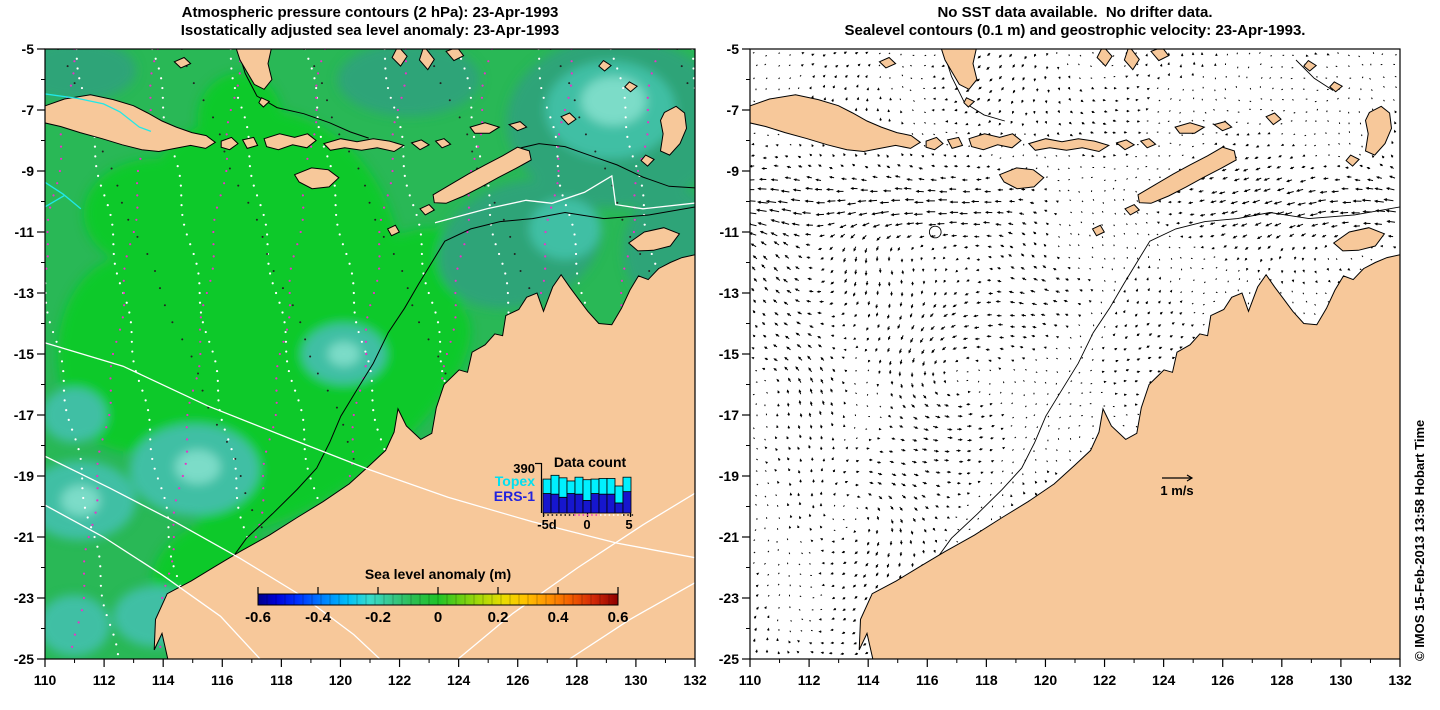  I want to click on topex-series-label: Topex, so click(514, 481).